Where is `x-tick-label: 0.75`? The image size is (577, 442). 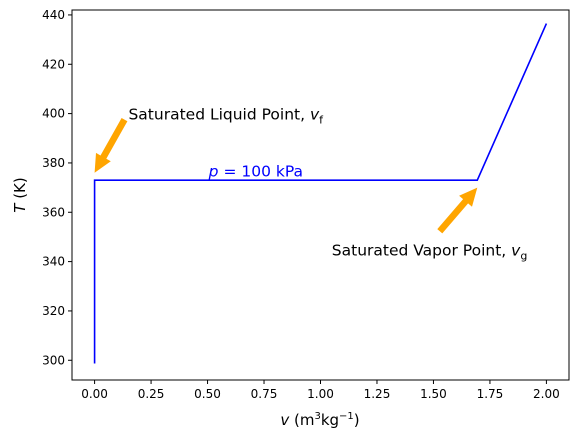
x-tick-label: 0.75 is located at coordinates (264, 394).